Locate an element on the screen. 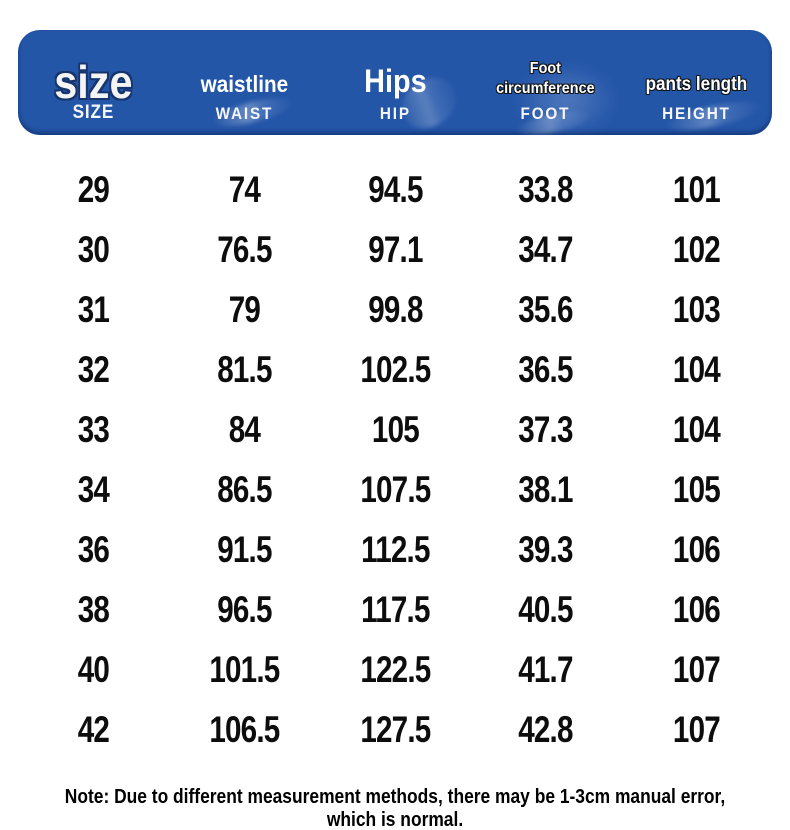 The height and width of the screenshot is (830, 790). table-cell: 86.5 is located at coordinates (244, 489).